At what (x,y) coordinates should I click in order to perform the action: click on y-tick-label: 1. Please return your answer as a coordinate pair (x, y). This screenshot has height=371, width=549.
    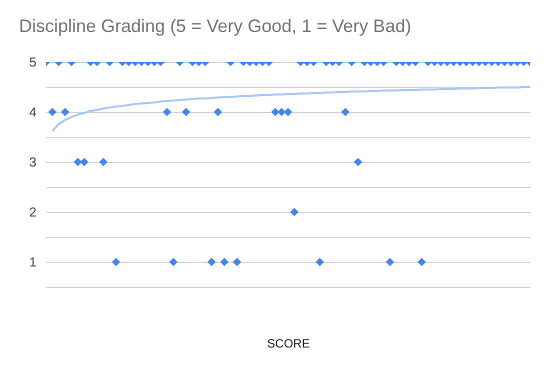
    Looking at the image, I should click on (32, 262).